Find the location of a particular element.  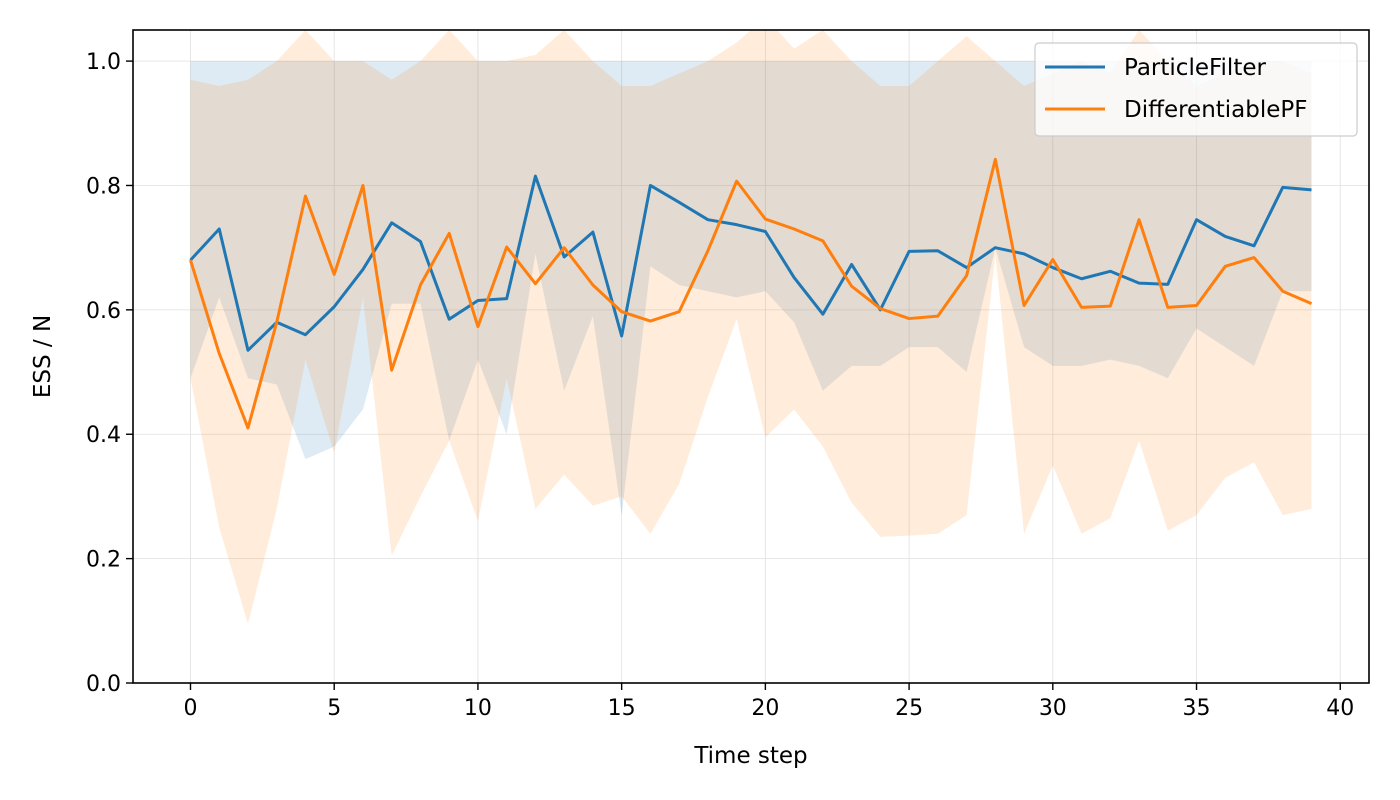

y-axis-label: ESS / N is located at coordinates (43, 356).